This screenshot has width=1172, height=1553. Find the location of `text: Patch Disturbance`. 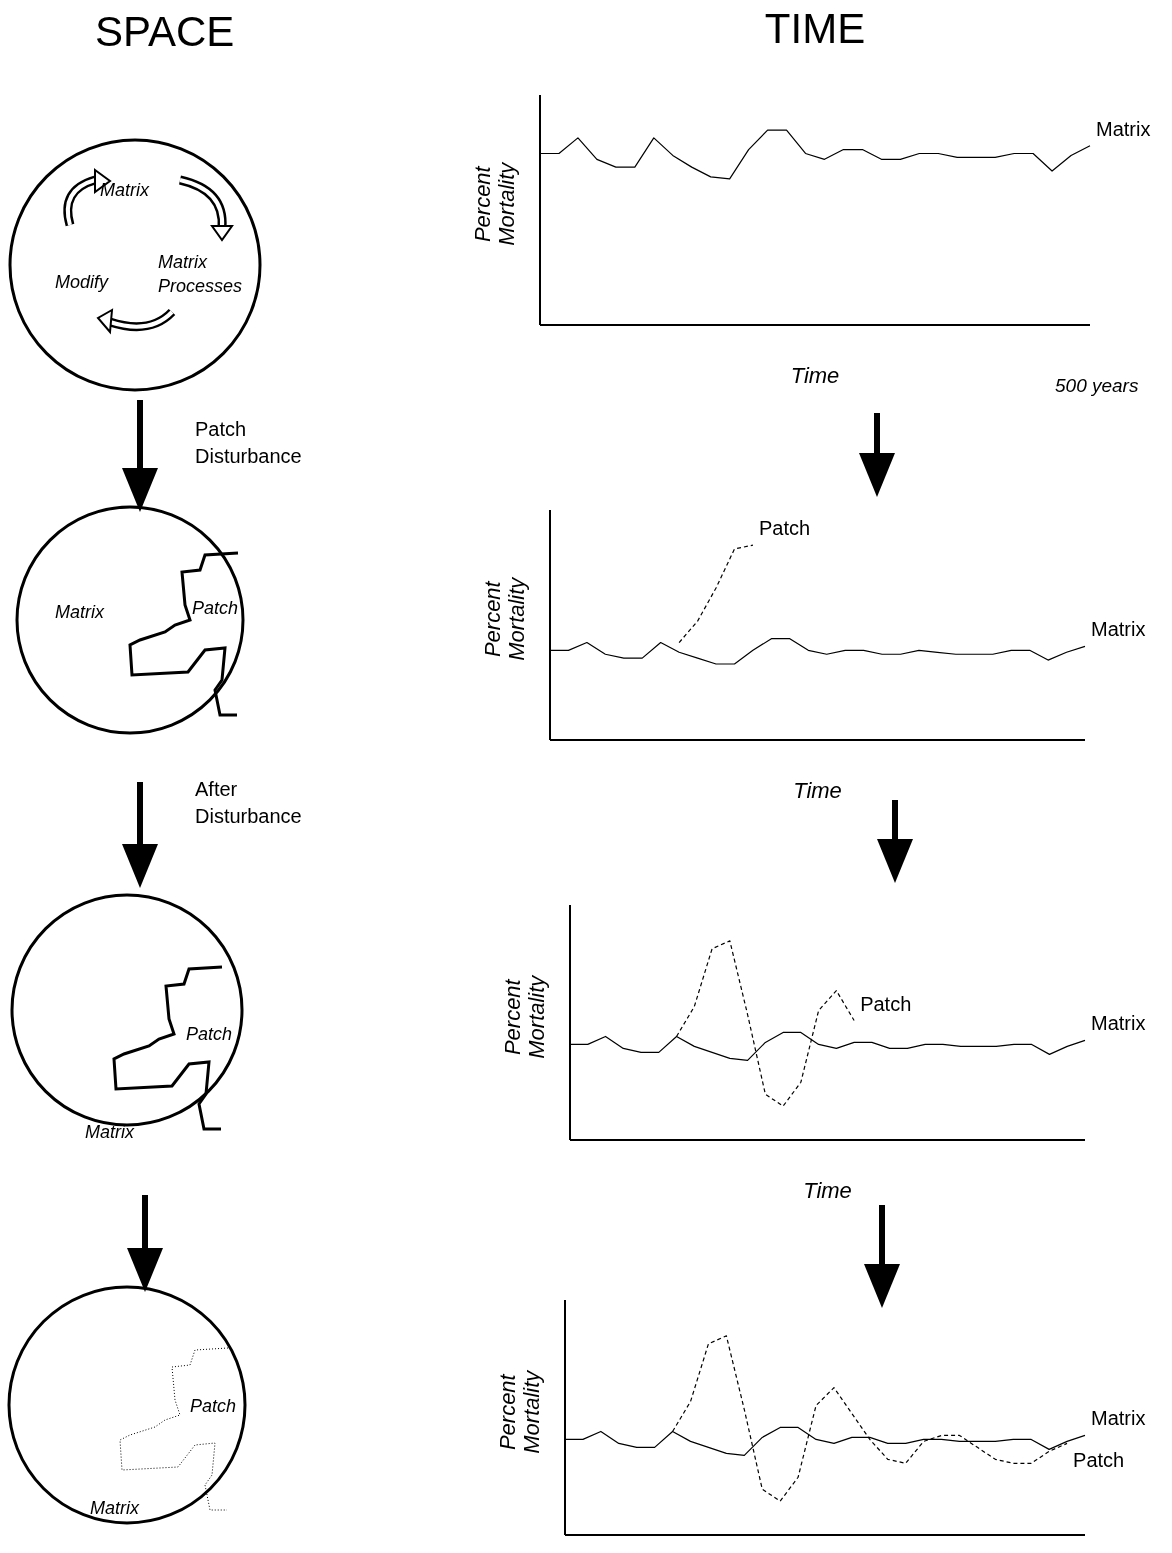

text: Patch Disturbance is located at coordinates (249, 443).